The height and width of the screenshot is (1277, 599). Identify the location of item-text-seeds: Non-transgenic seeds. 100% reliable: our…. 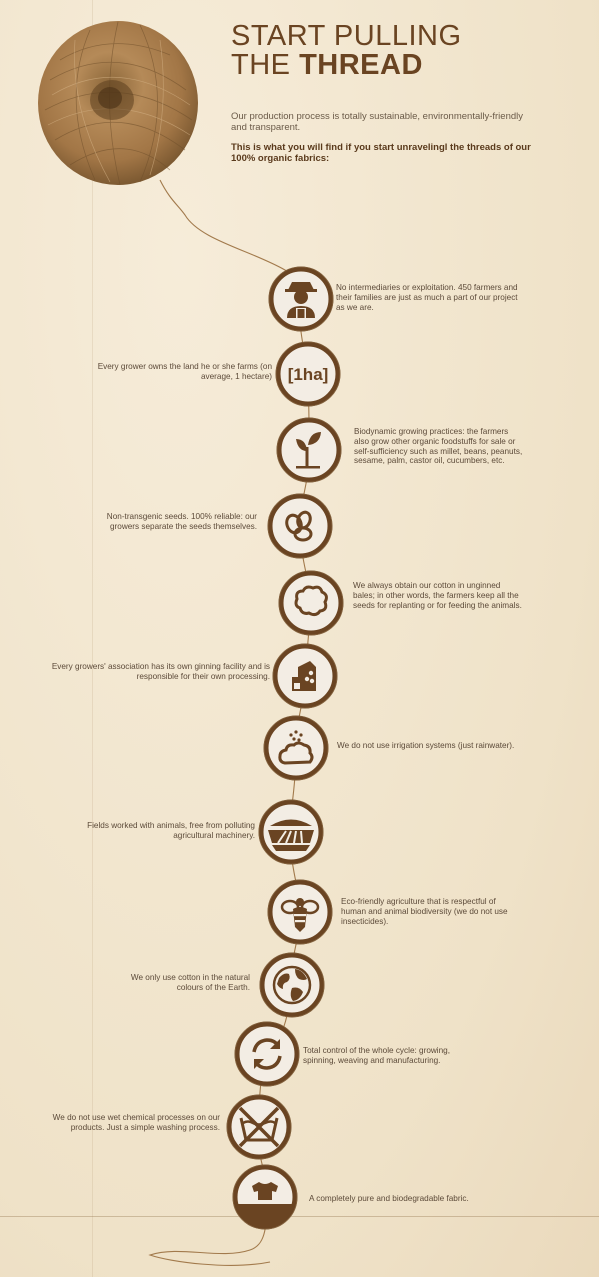
(181, 521).